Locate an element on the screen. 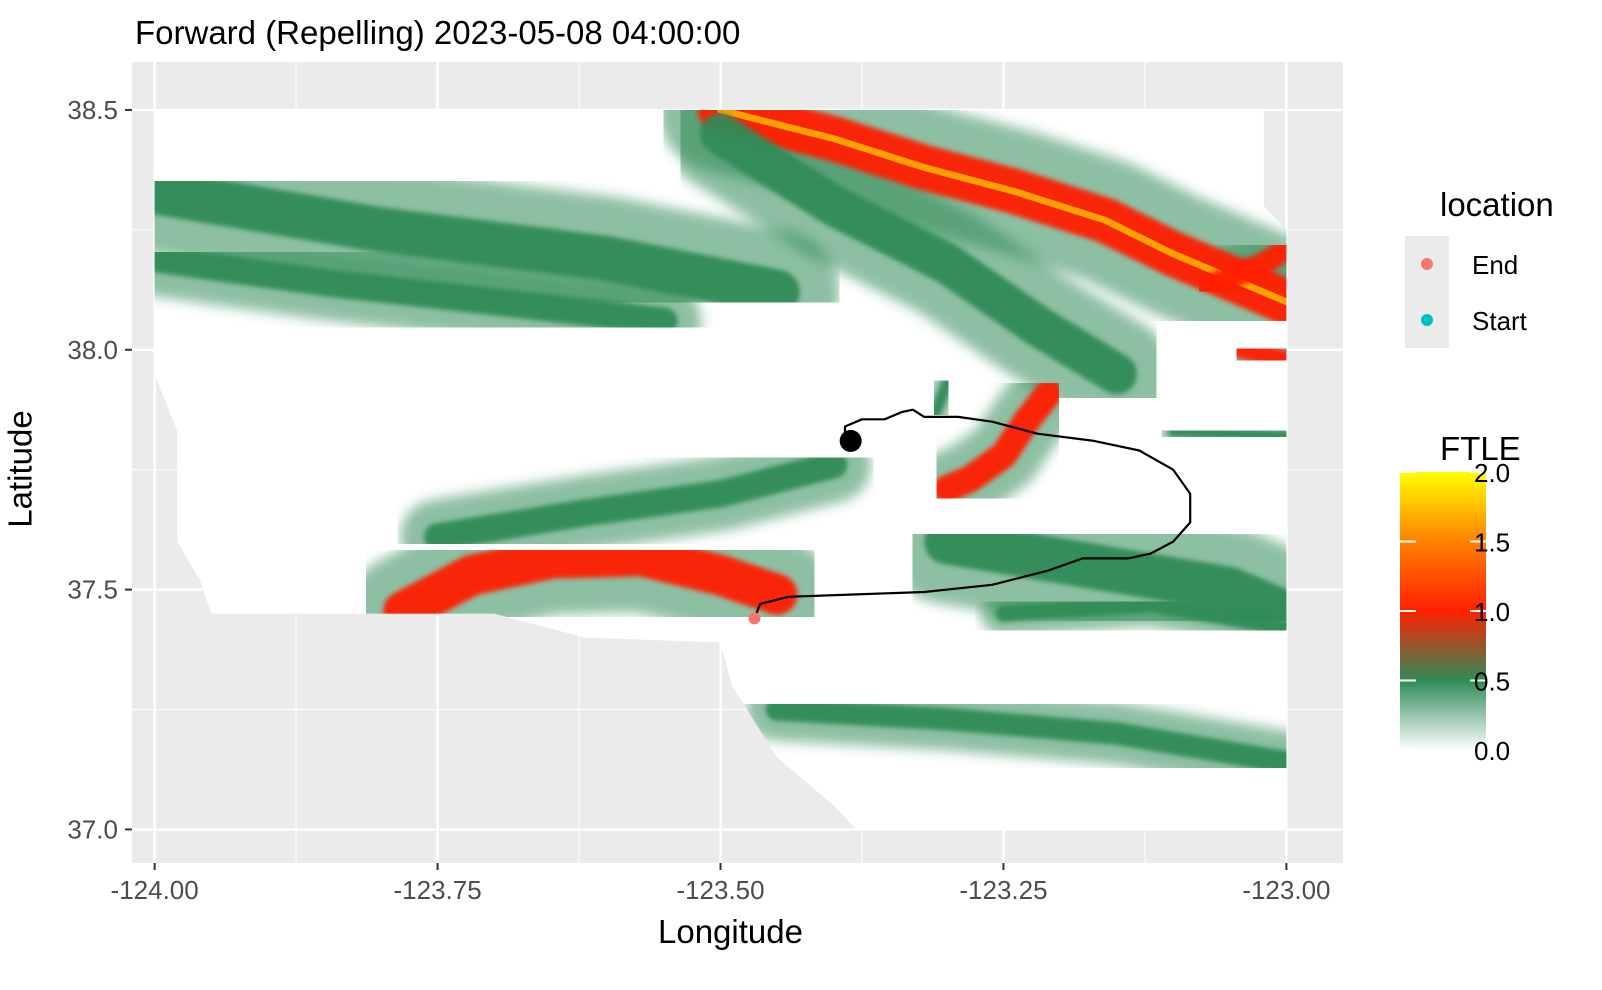 This screenshot has height=990, width=1602. end-point-icon is located at coordinates (1427, 264).